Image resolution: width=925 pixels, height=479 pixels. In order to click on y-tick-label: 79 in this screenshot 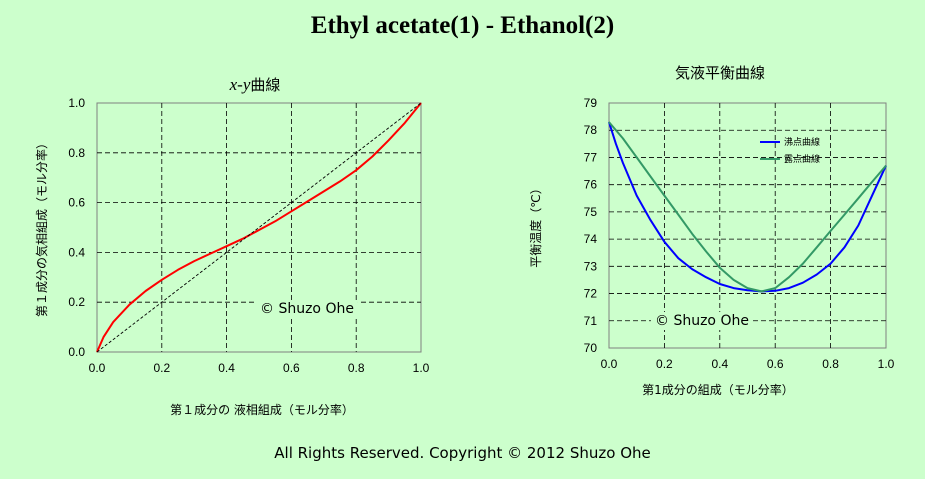, I will do `click(591, 103)`.